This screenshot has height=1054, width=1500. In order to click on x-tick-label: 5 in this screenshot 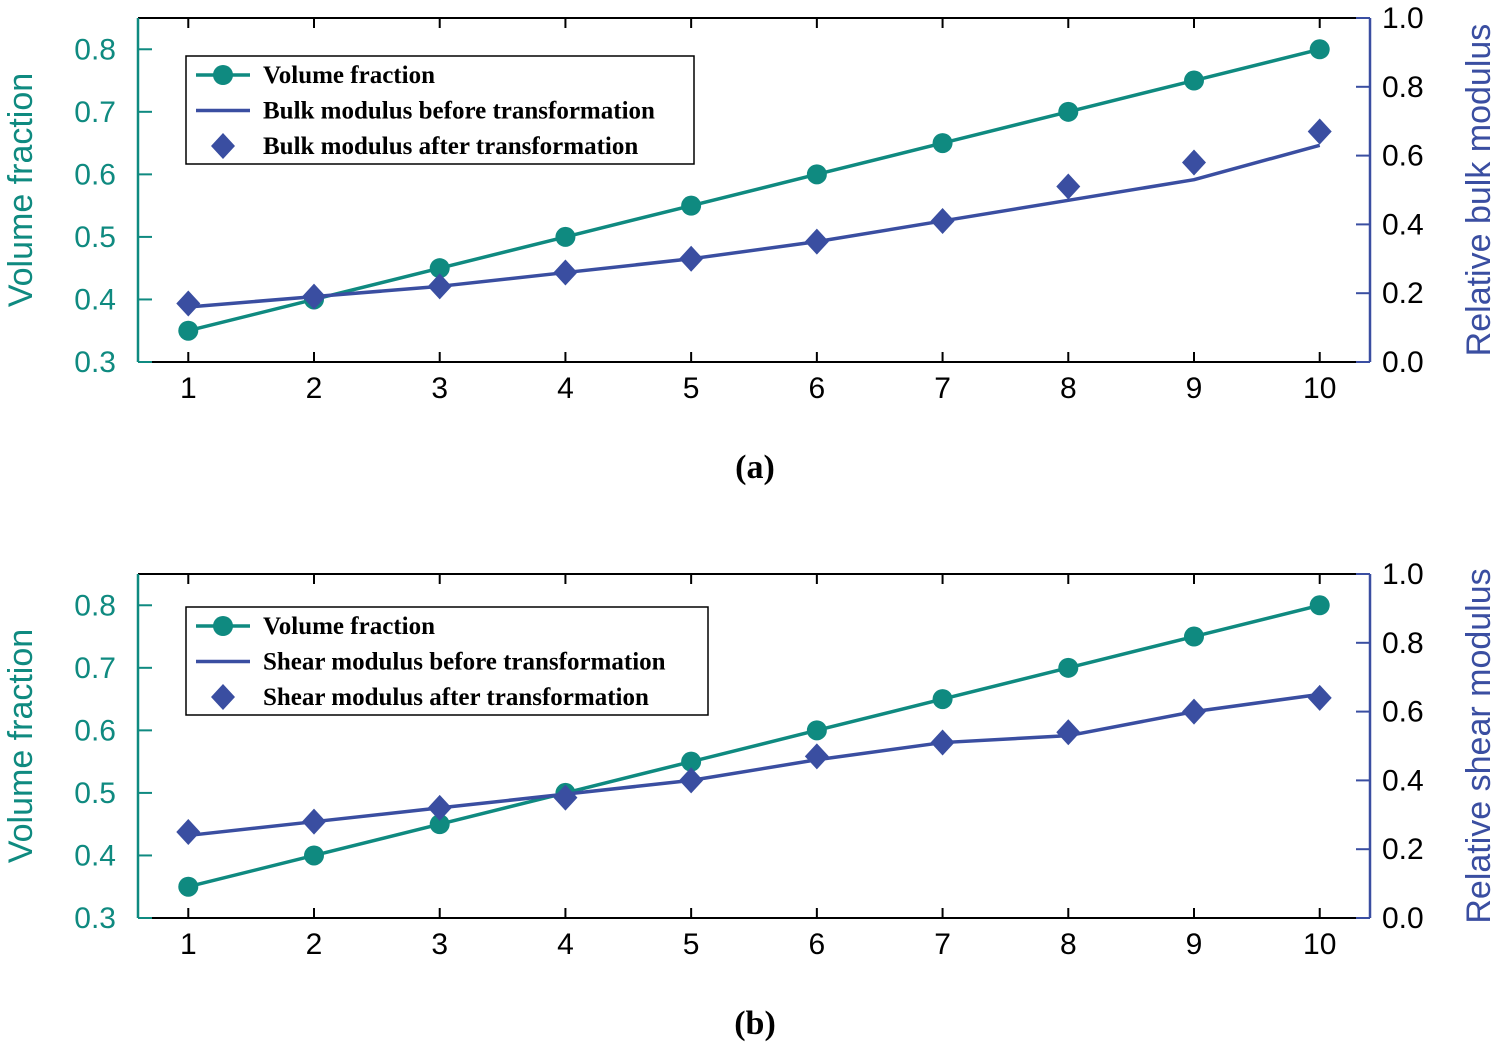, I will do `click(691, 388)`.